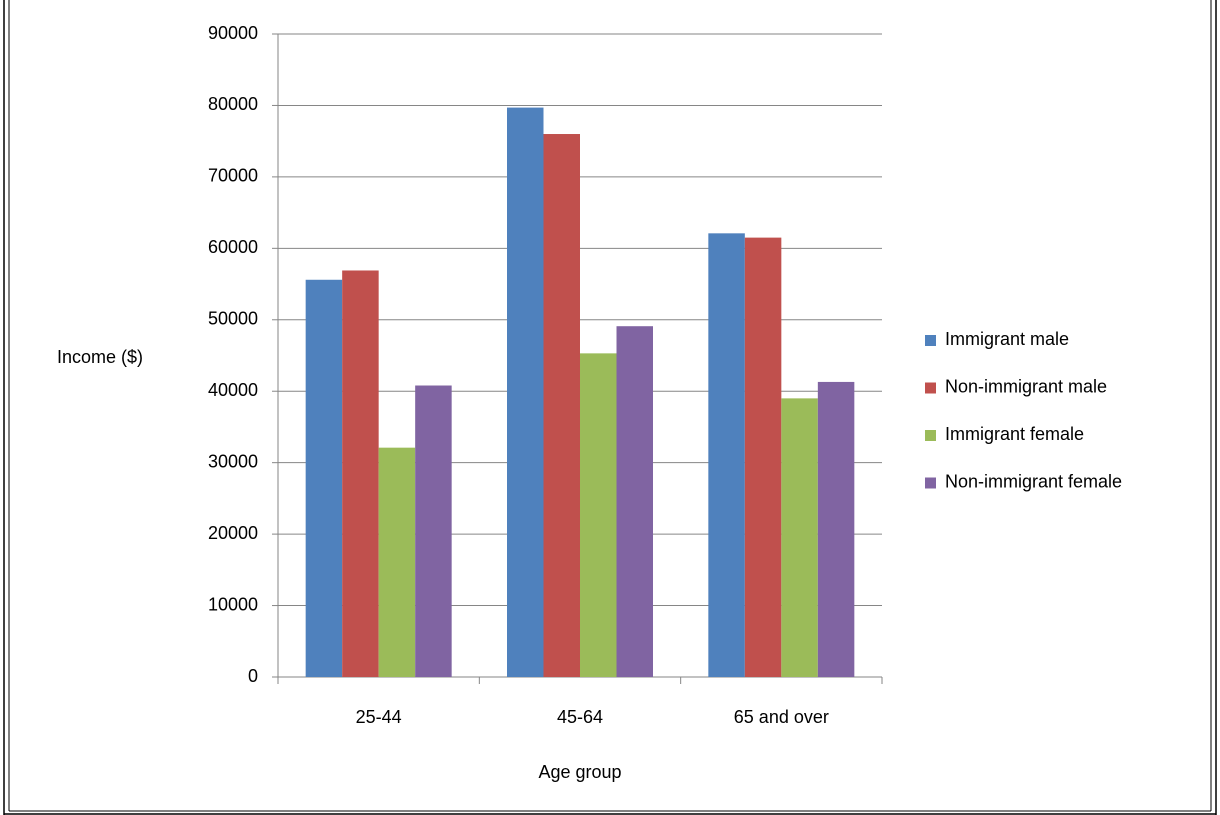  Describe the element at coordinates (233, 390) in the screenshot. I see `y-tick-label: 40000` at that location.